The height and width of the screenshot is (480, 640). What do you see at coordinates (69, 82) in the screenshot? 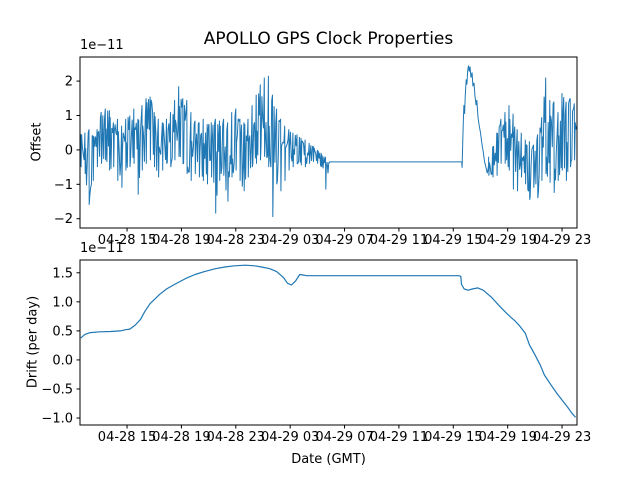
I see `svg-text: 2` at bounding box center [69, 82].